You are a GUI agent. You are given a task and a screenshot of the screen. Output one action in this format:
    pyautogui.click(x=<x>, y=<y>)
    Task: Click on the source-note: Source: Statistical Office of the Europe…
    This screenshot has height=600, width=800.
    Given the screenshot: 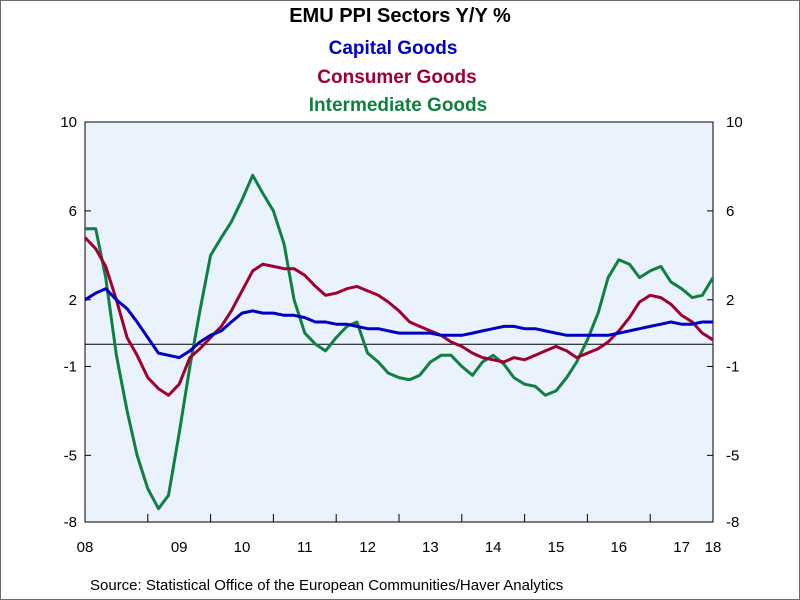 What is the action you would take?
    pyautogui.click(x=326, y=585)
    